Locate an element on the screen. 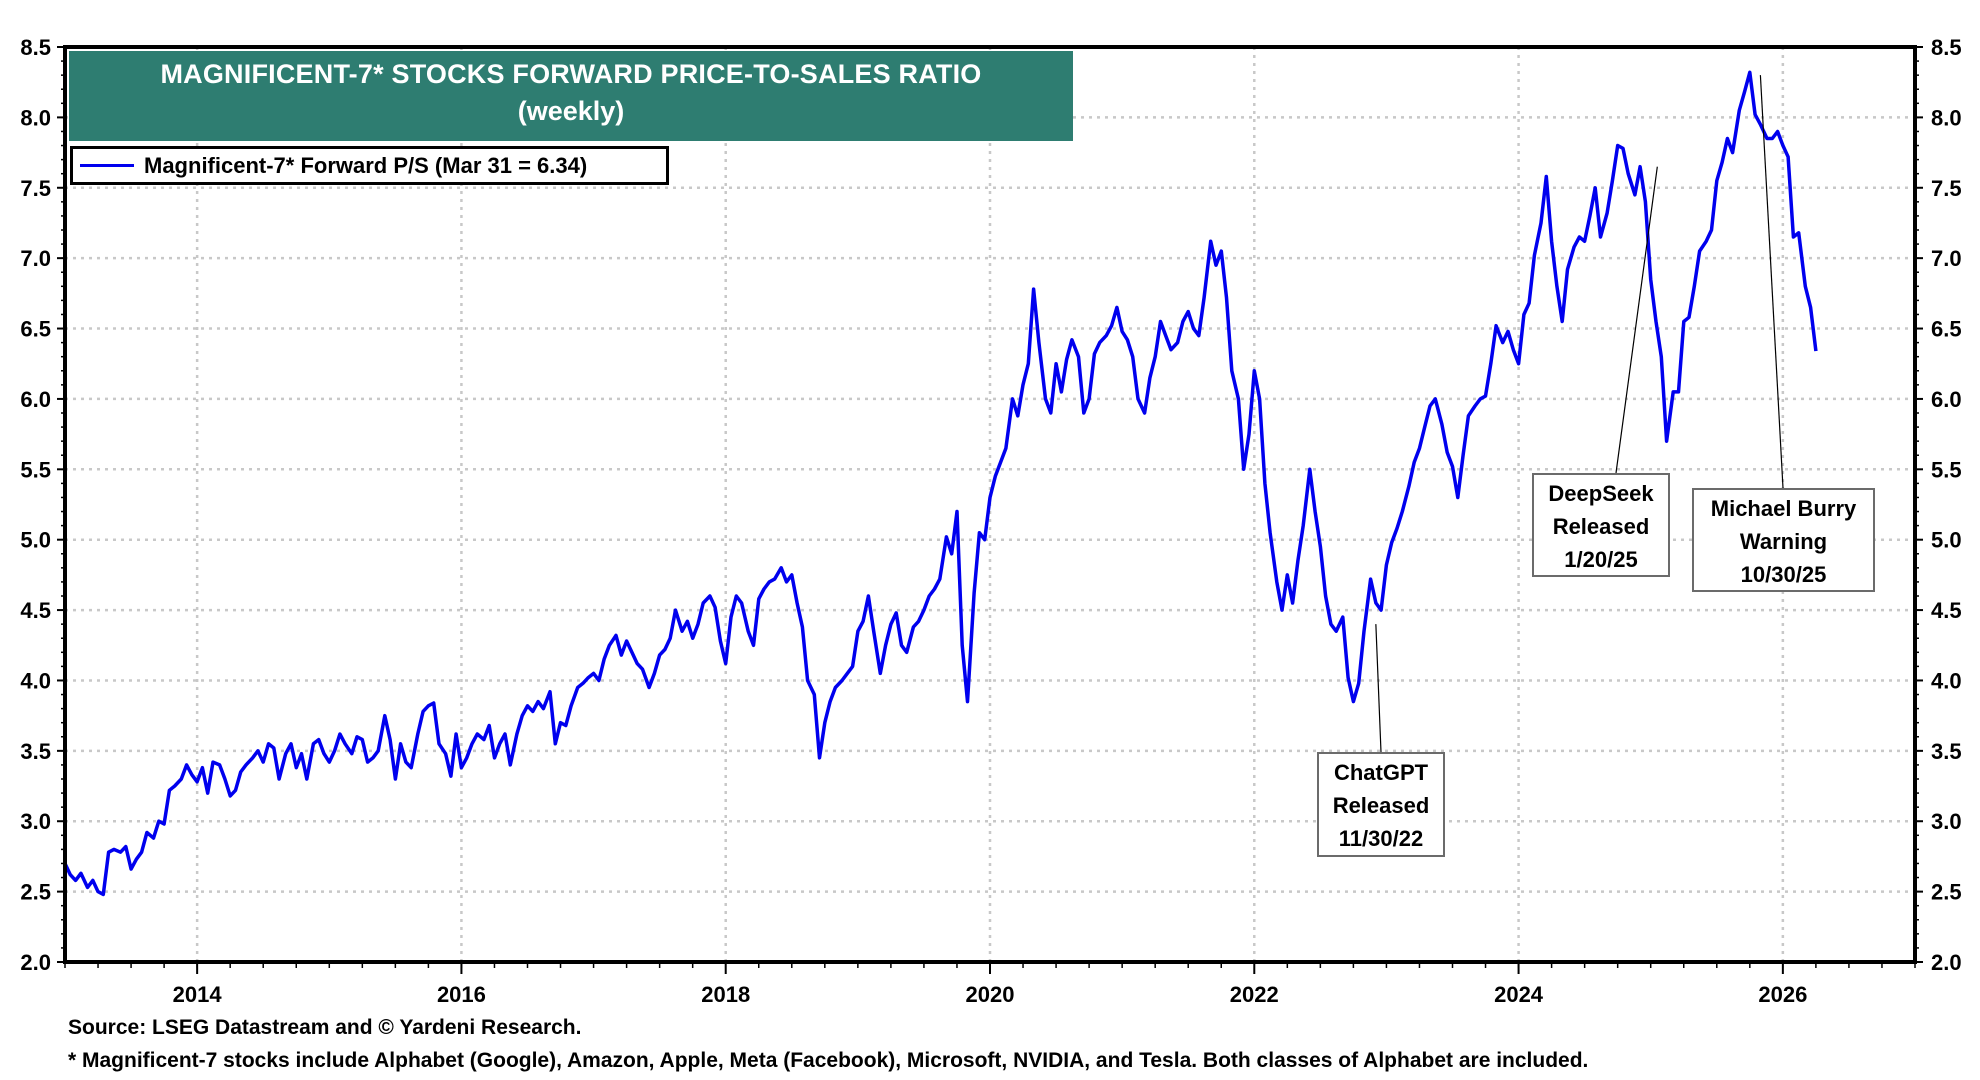  y-tick-label-right: 7.0 is located at coordinates (1946, 258).